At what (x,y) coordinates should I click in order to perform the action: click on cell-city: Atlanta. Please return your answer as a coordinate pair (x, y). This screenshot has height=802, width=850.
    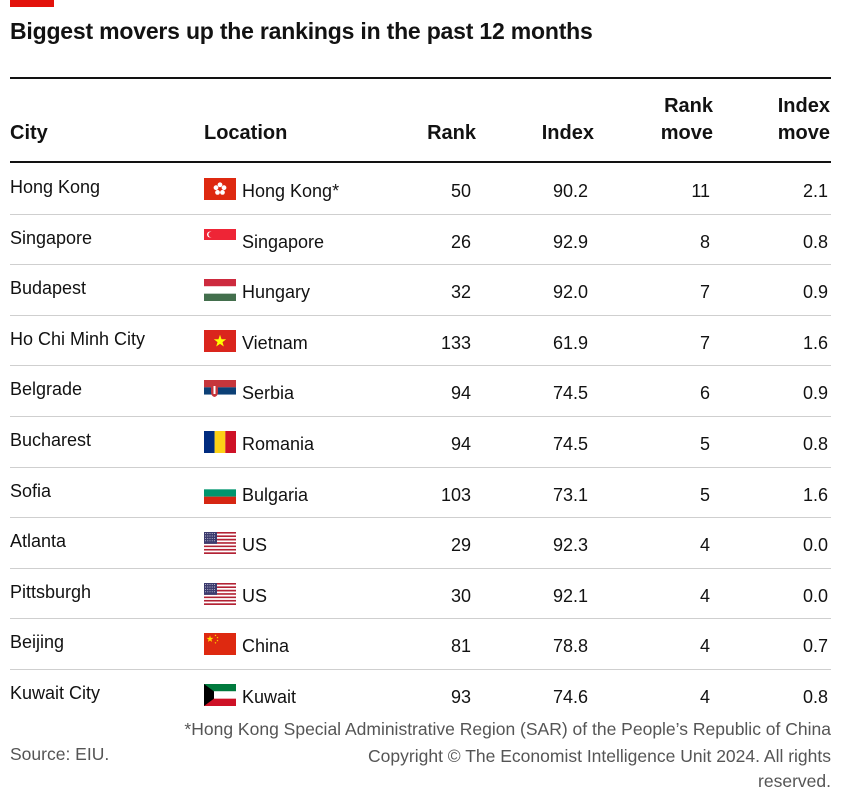
    Looking at the image, I should click on (38, 541).